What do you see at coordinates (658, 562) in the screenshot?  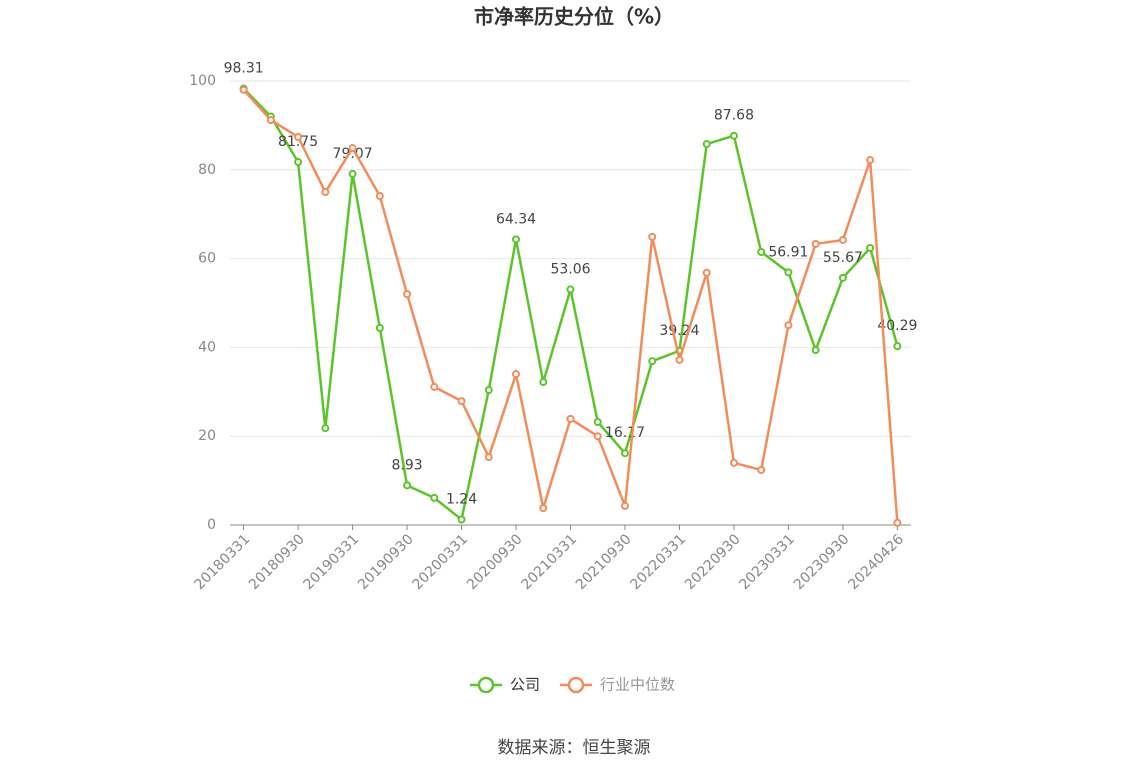 I see `x-tick-label: 20220331` at bounding box center [658, 562].